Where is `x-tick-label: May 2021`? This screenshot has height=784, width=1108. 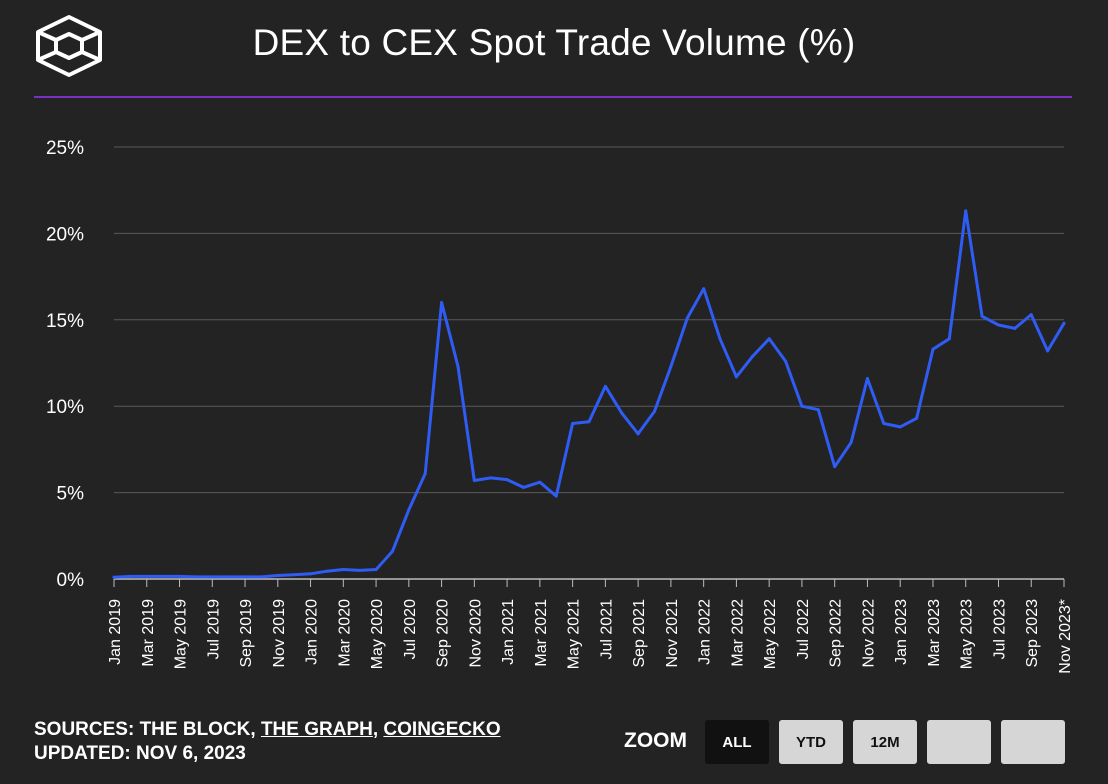 x-tick-label: May 2021 is located at coordinates (574, 634).